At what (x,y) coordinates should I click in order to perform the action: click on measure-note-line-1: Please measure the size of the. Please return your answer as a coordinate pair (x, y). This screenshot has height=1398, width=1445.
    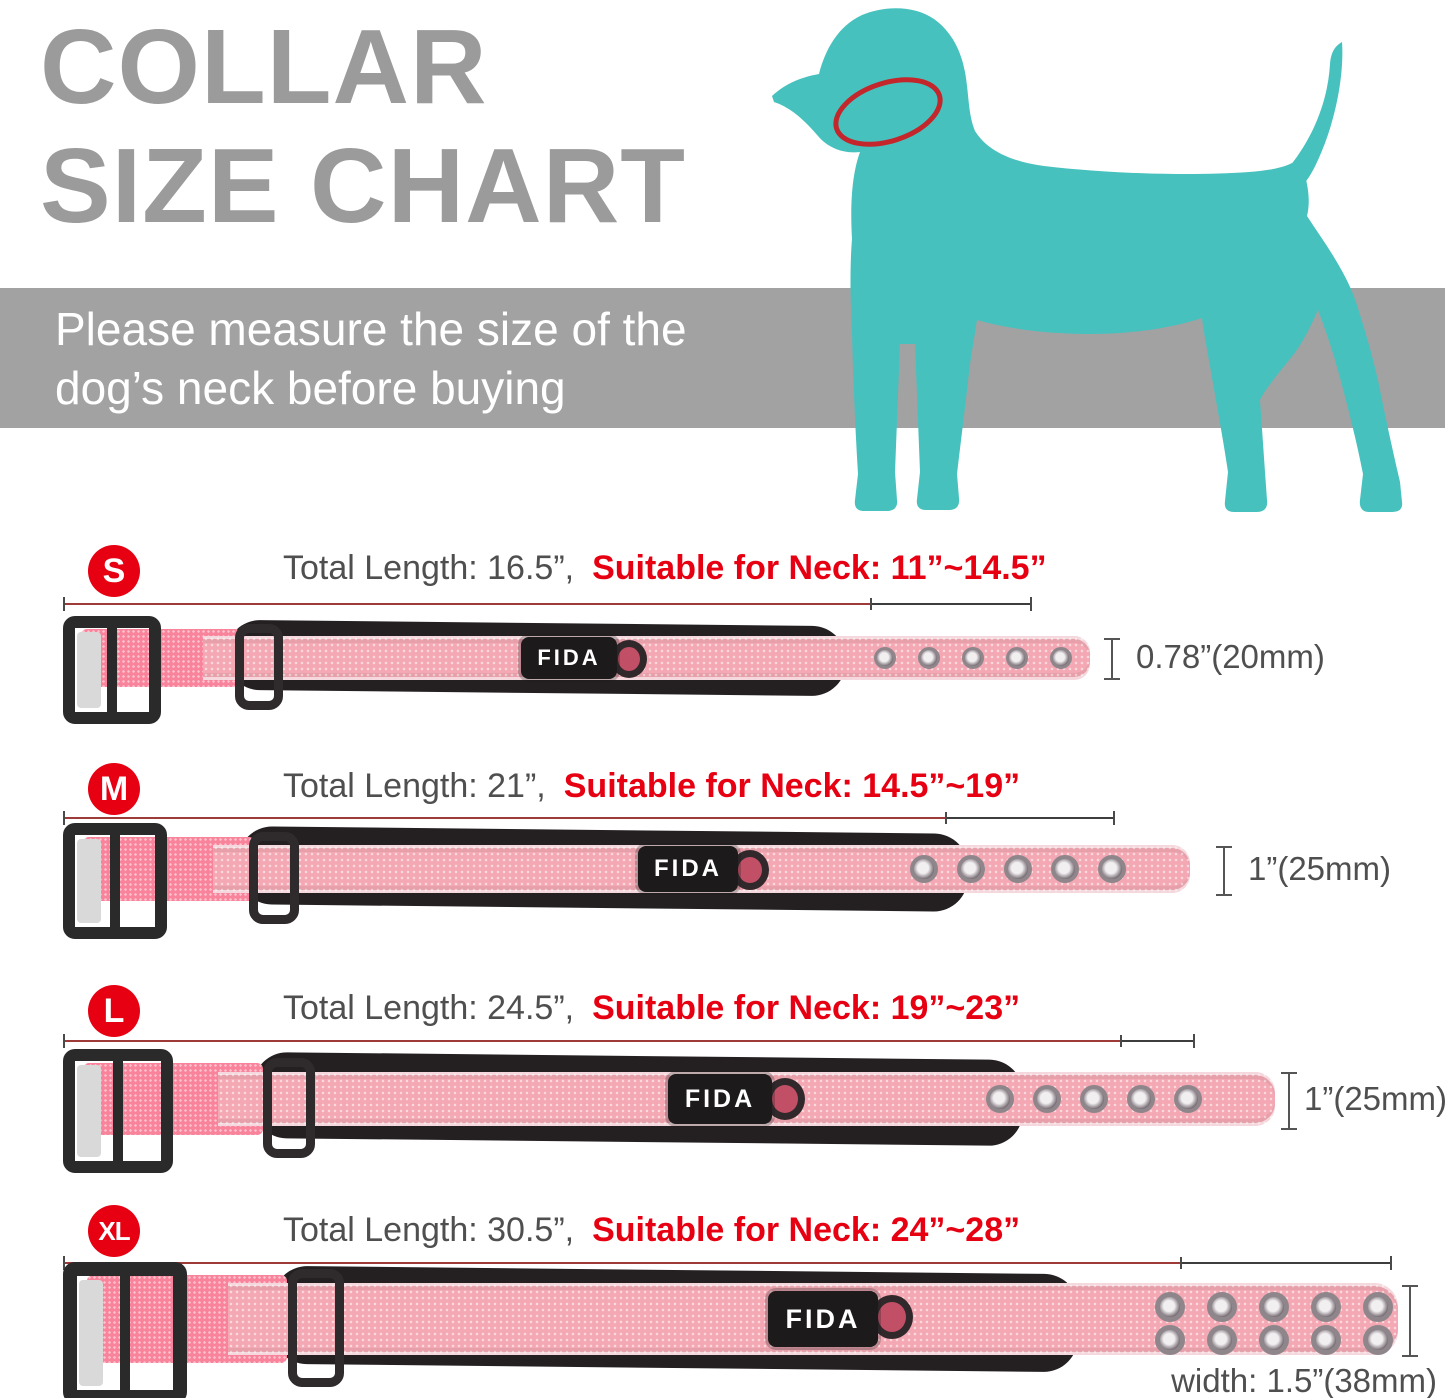
    Looking at the image, I should click on (371, 329).